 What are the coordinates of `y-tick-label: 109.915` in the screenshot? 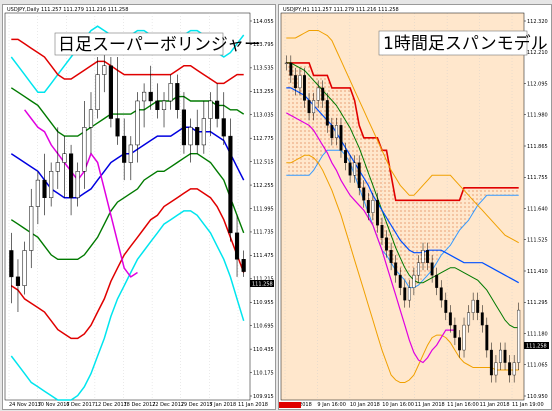 It's located at (263, 397).